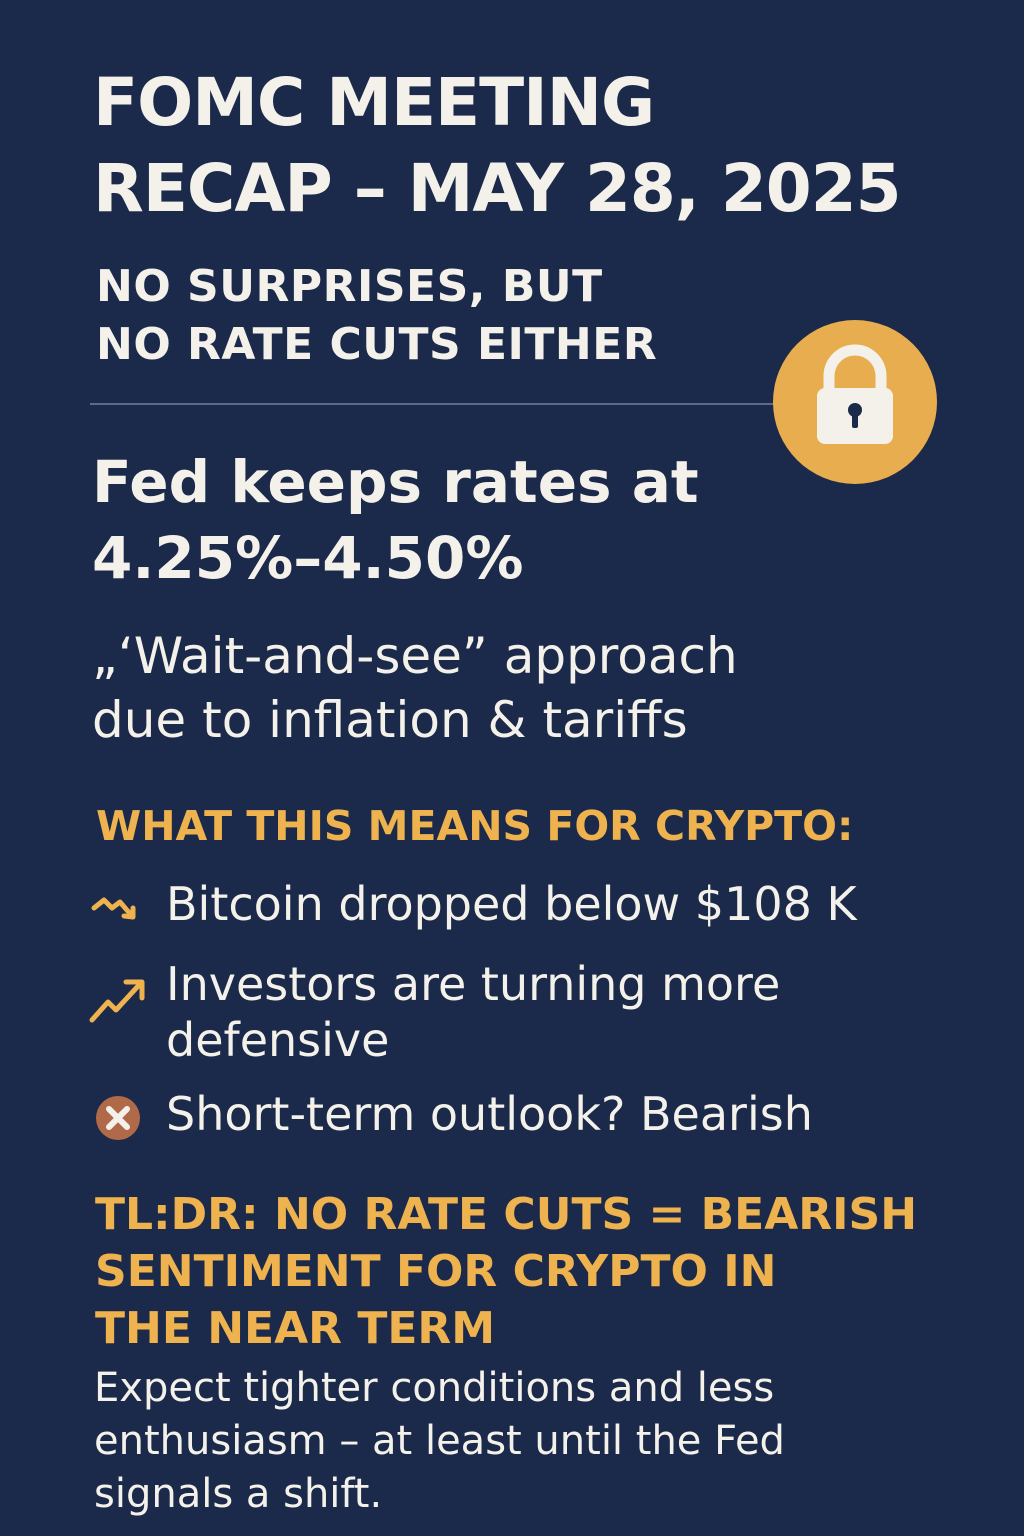 The width and height of the screenshot is (1024, 1536). What do you see at coordinates (118, 1118) in the screenshot?
I see `x-circle-icon` at bounding box center [118, 1118].